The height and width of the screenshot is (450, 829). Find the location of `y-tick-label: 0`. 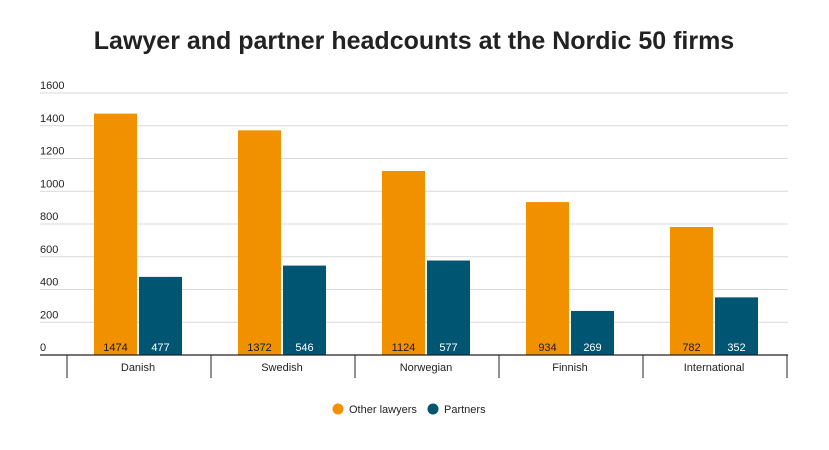

y-tick-label: 0 is located at coordinates (43, 348).